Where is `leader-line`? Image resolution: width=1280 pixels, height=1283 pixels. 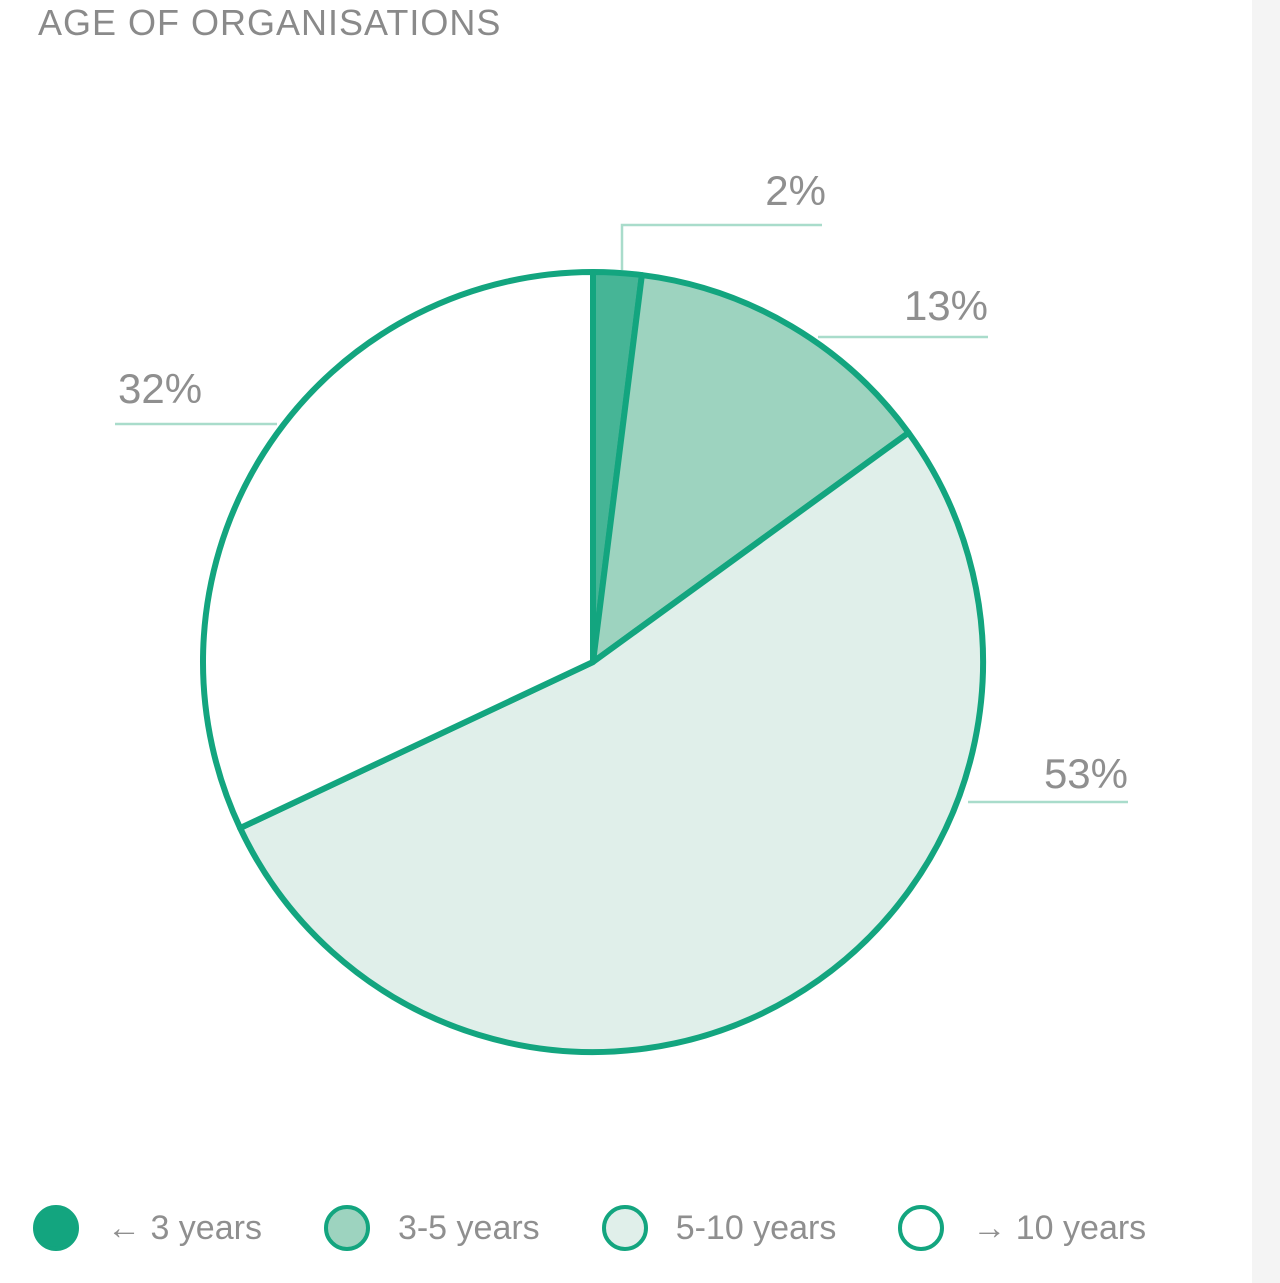
leader-line is located at coordinates (721, 246).